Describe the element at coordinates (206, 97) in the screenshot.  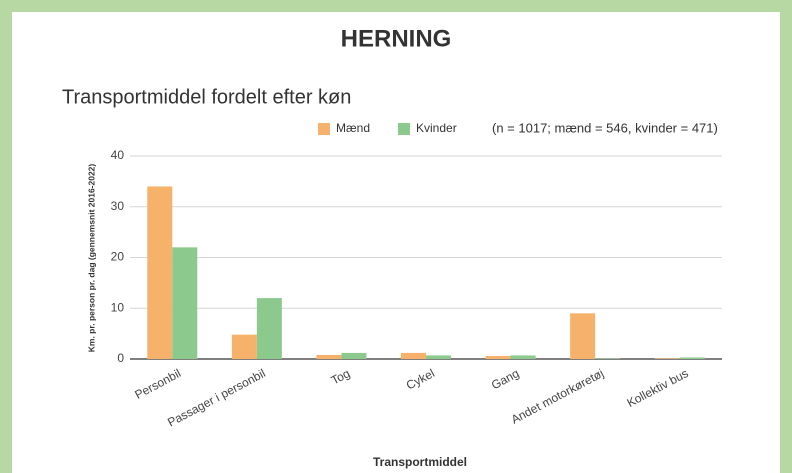
I see `chart-title: Transportmiddel fordelt efter køn` at that location.